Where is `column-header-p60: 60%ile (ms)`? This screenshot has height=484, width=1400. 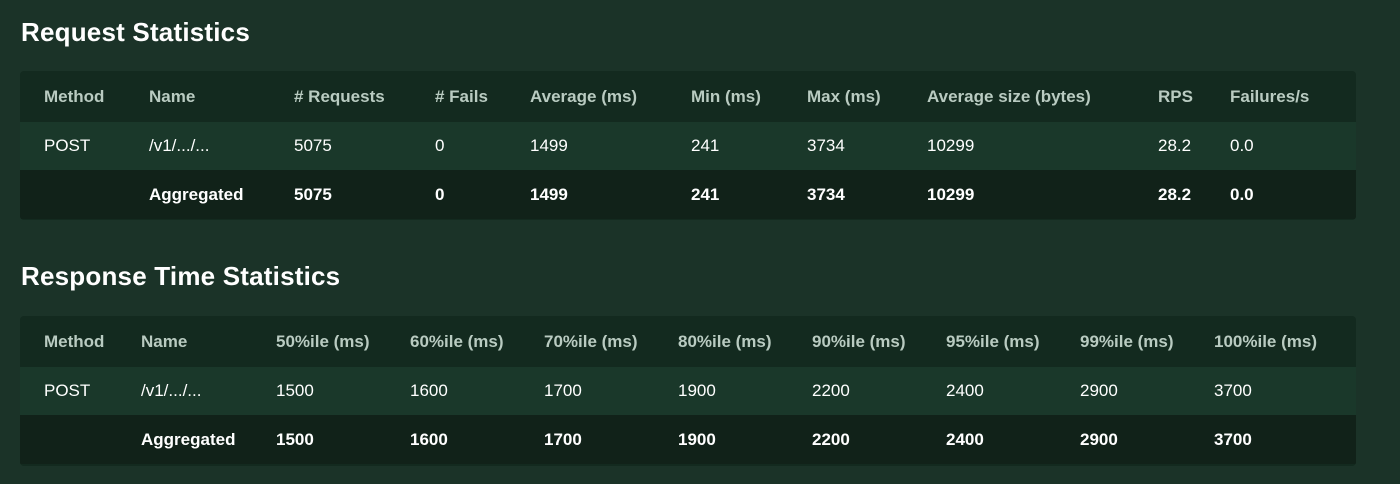
column-header-p60: 60%ile (ms) is located at coordinates (457, 341).